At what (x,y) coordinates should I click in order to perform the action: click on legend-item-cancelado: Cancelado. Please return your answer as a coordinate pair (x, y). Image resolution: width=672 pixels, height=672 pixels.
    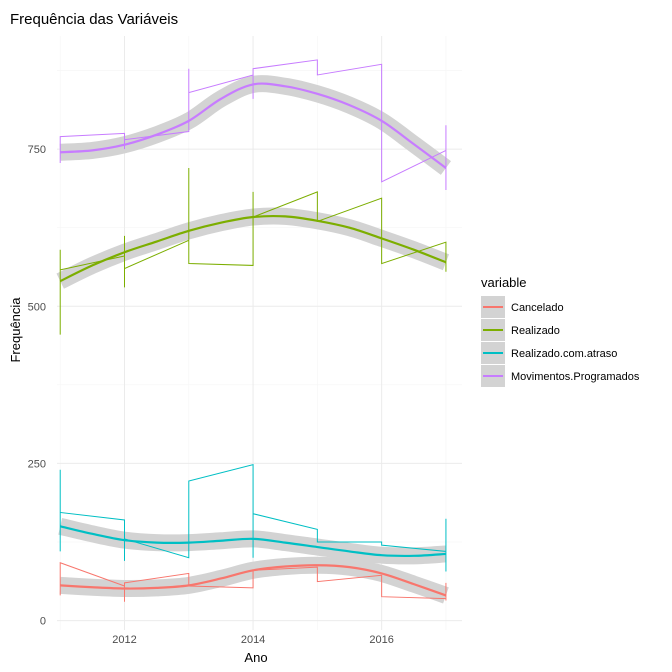
    Looking at the image, I should click on (522, 307).